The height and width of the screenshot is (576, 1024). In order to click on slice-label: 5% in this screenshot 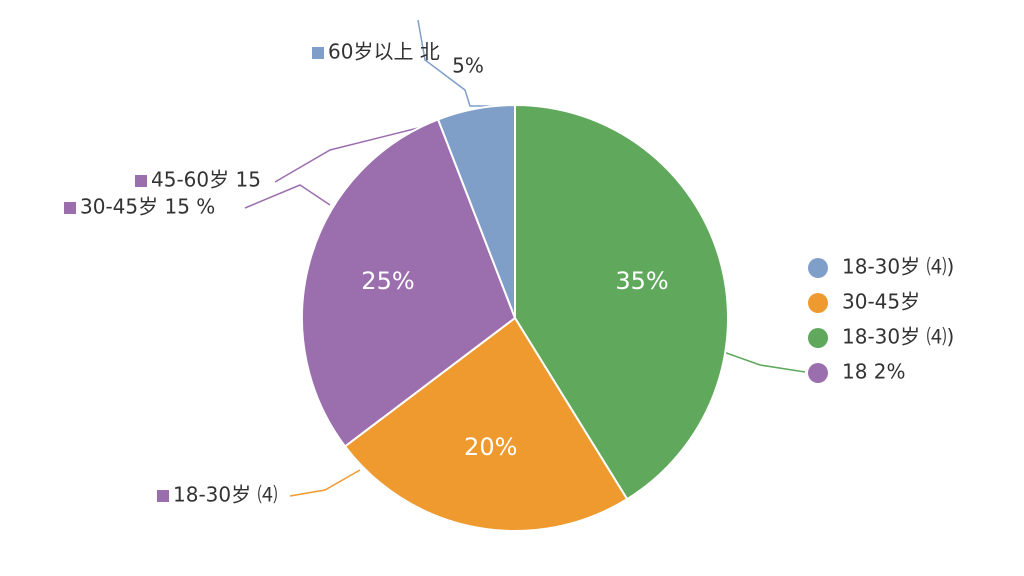, I will do `click(468, 65)`.